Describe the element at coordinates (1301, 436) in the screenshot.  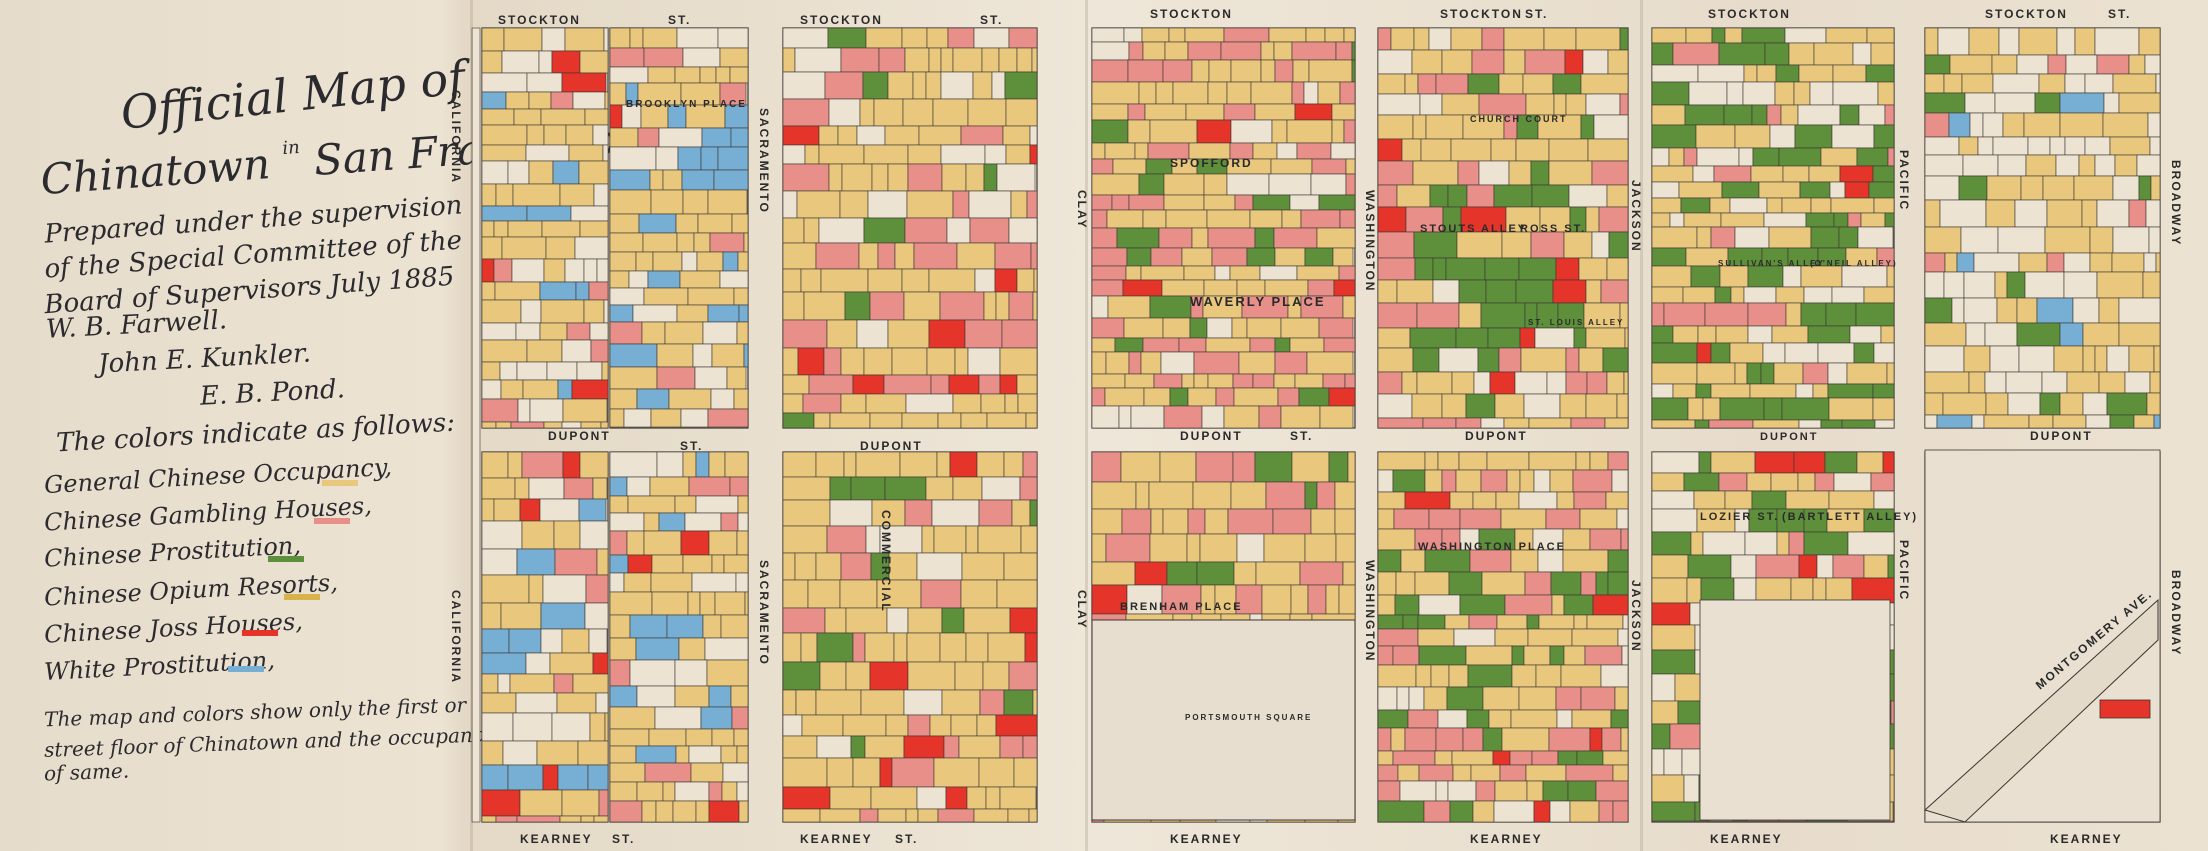
I see `street-st-d3: ST.` at that location.